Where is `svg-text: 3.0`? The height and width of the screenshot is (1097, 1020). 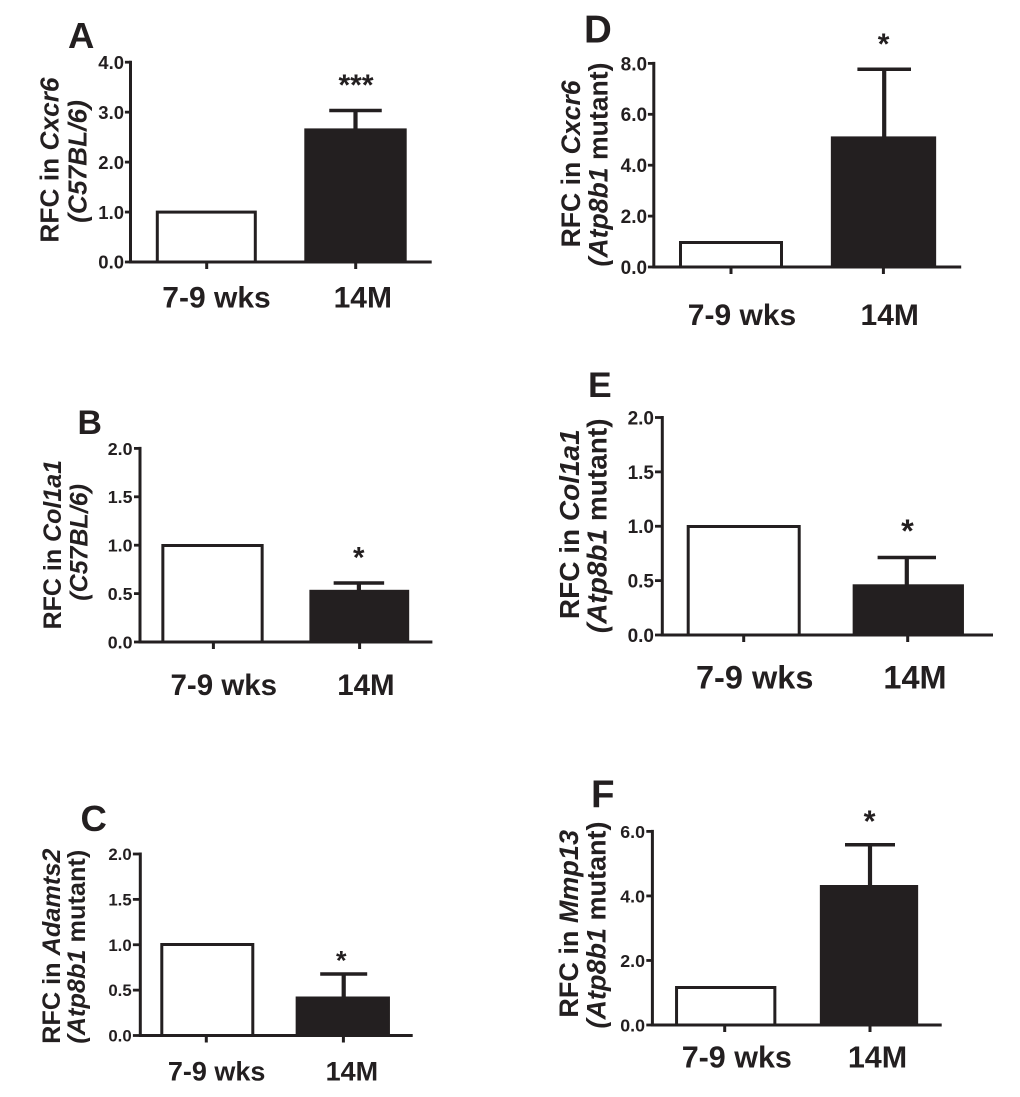
svg-text: 3.0 is located at coordinates (111, 112).